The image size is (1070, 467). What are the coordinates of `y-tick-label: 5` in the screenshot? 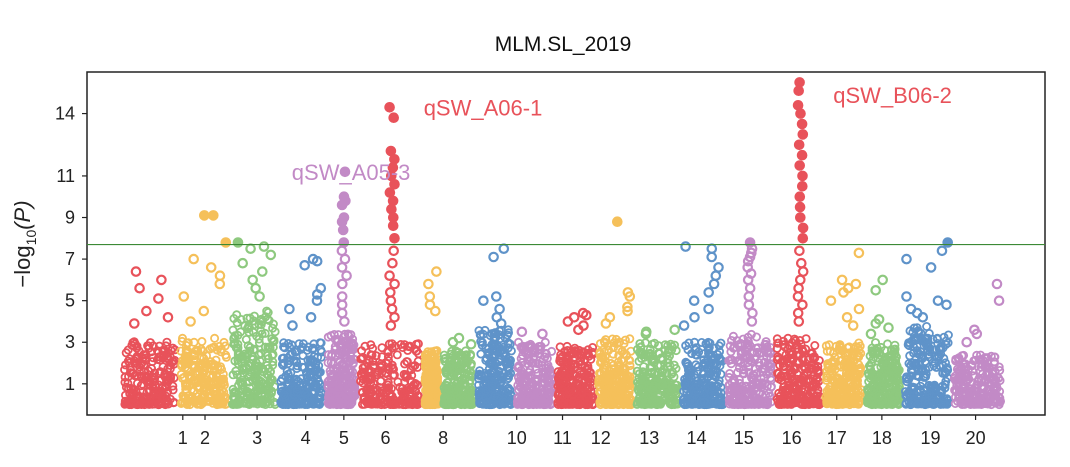 It's located at (70, 301).